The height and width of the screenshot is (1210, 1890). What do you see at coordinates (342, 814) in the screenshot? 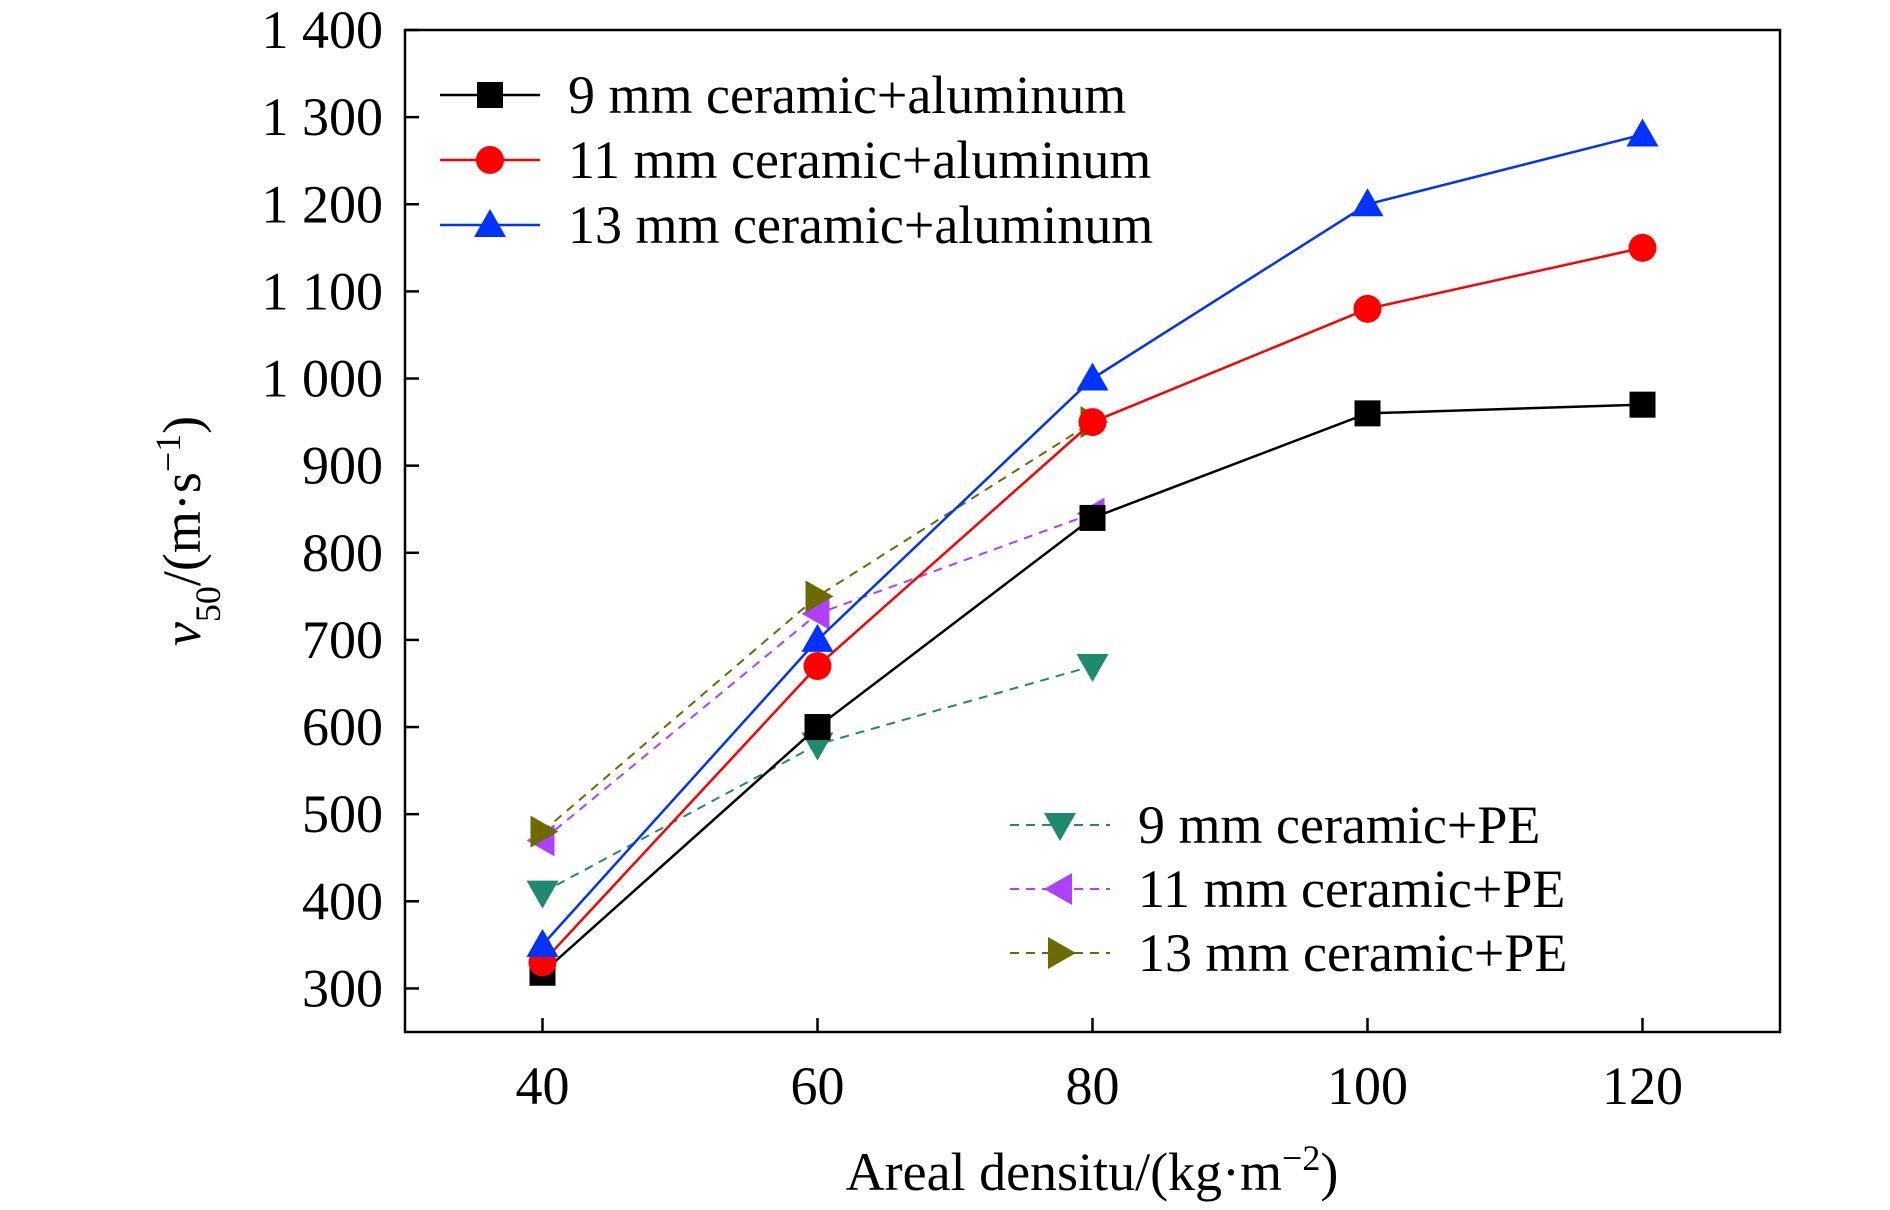
I see `y-tick-label: 500` at bounding box center [342, 814].